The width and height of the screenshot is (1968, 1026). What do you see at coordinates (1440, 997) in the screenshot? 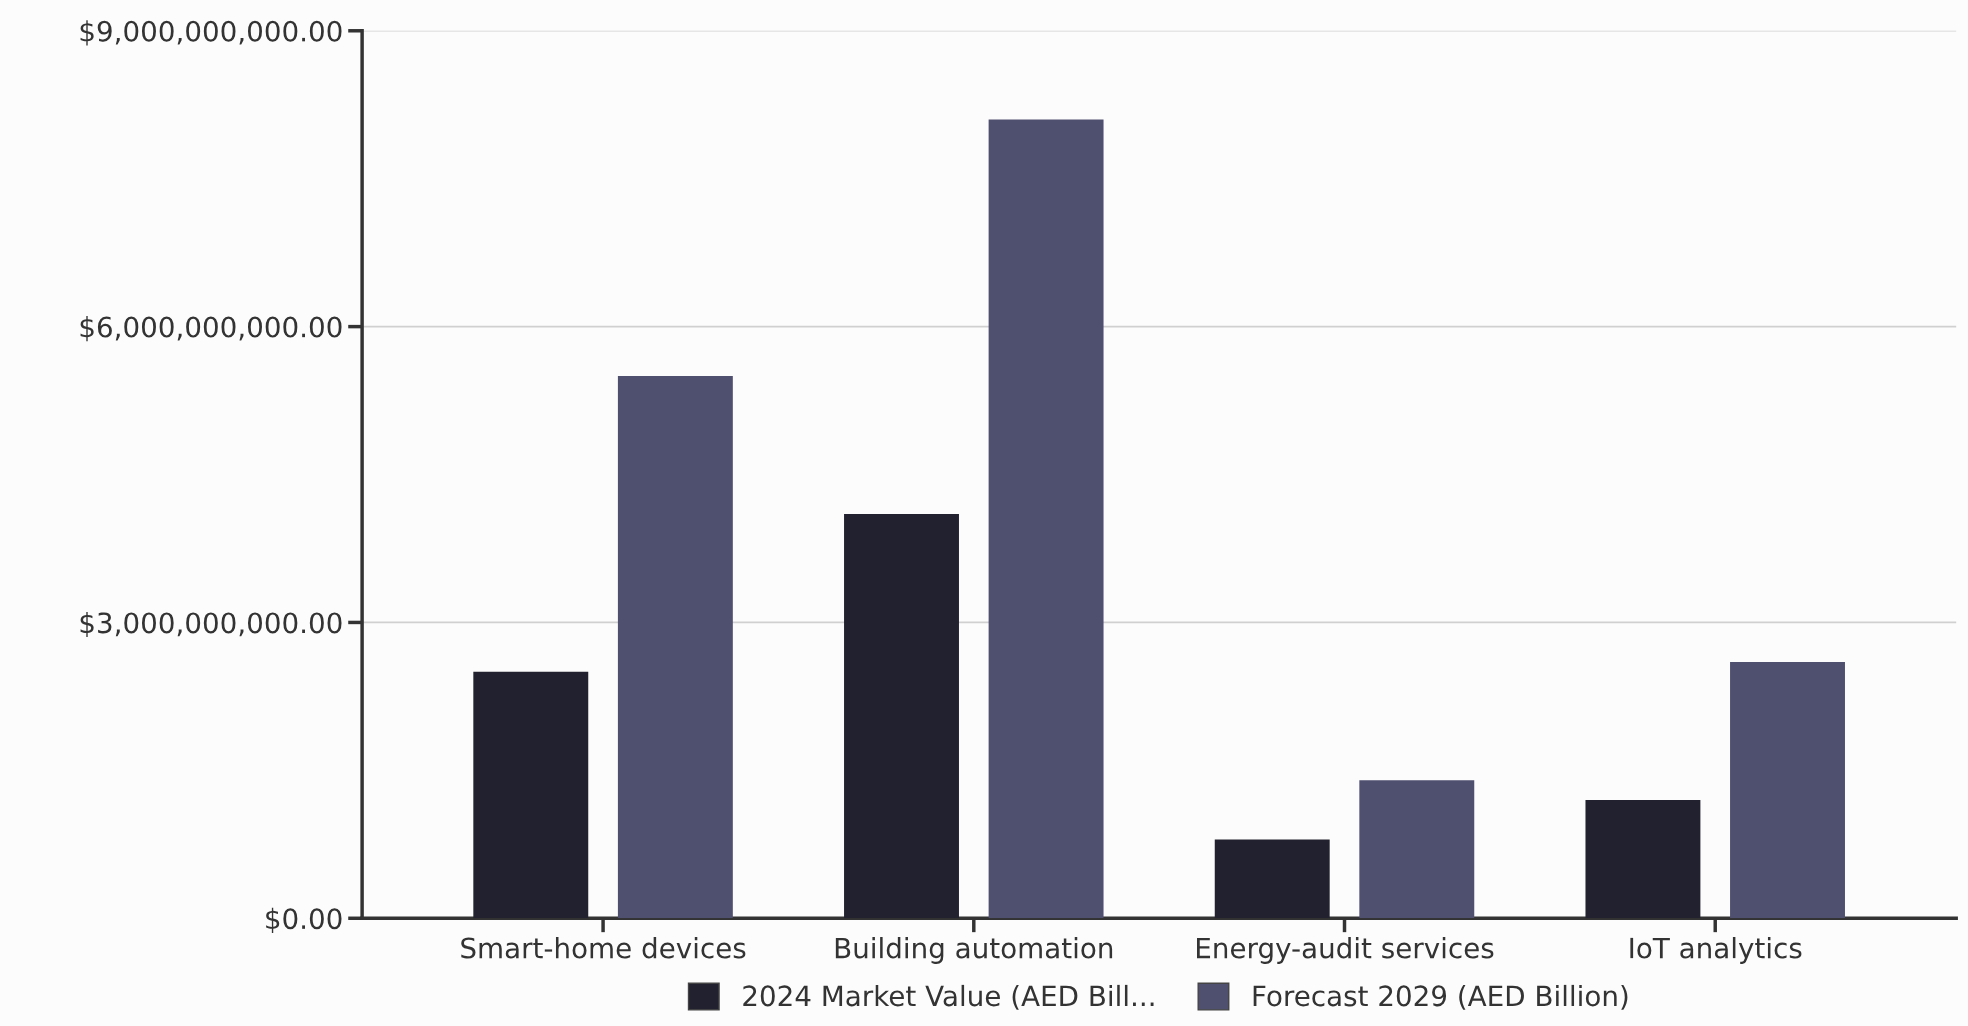
I see `legend-label: Forecast 2029 (AED Billion)` at bounding box center [1440, 997].